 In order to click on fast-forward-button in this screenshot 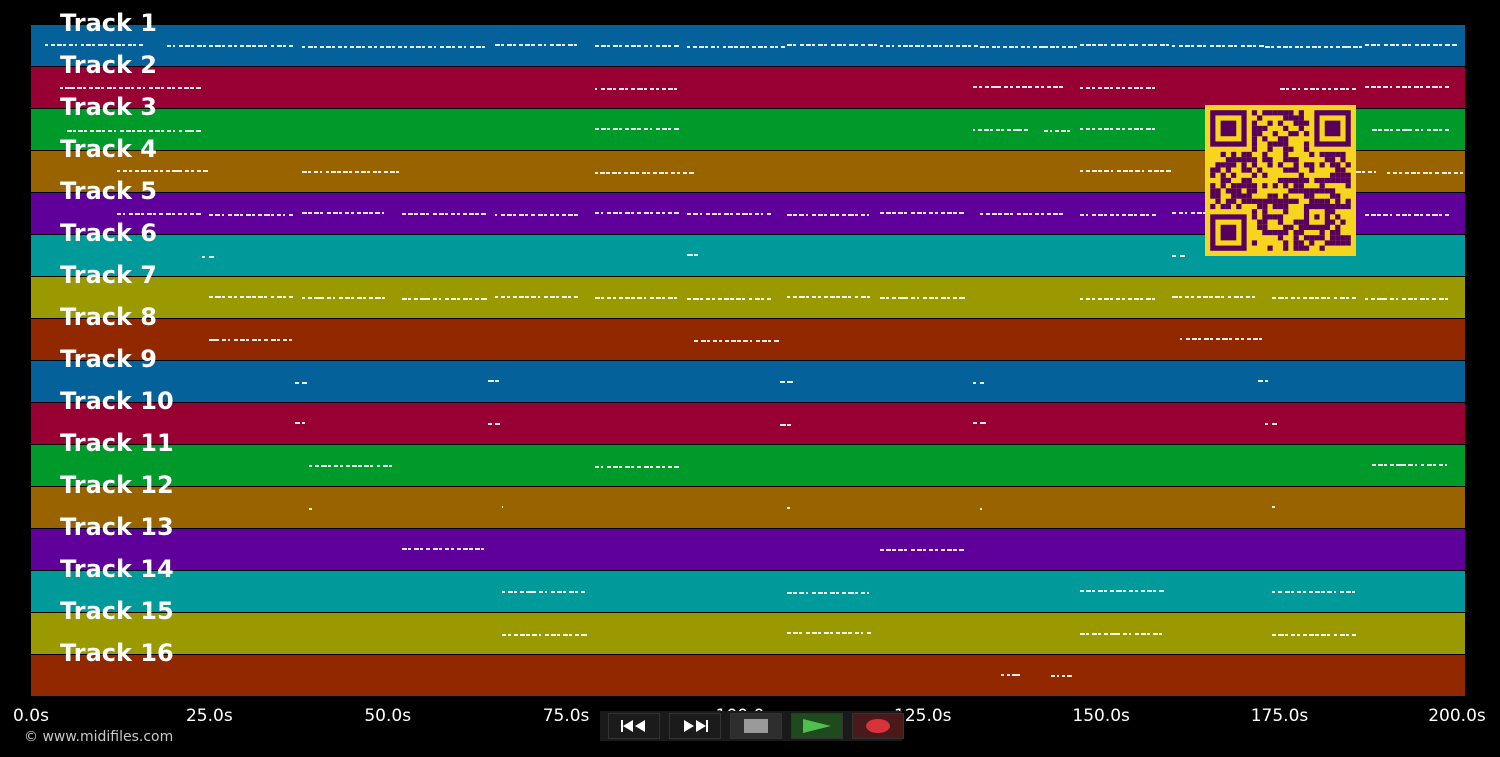, I will do `click(695, 726)`.